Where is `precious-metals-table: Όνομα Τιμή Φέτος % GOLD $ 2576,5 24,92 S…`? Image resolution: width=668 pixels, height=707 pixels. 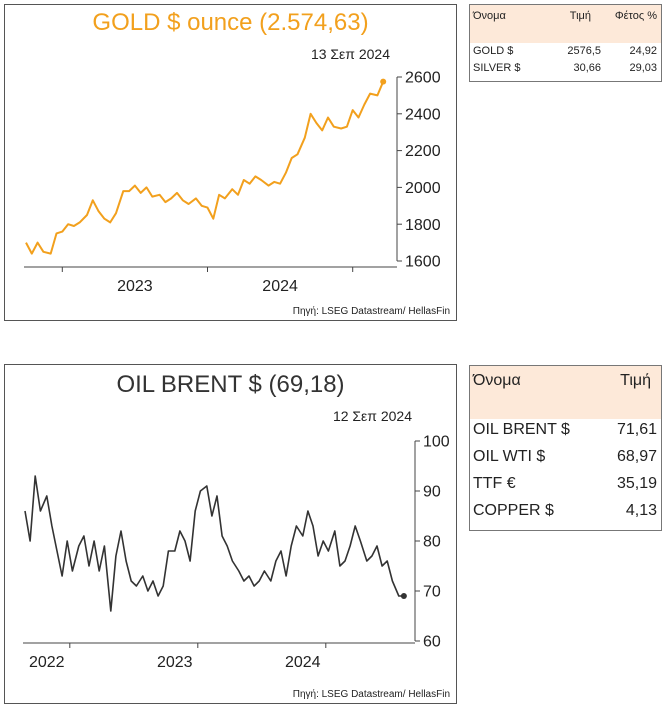
precious-metals-table: Όνομα Τιμή Φέτος % GOLD $ 2576,5 24,92 S… is located at coordinates (565, 43).